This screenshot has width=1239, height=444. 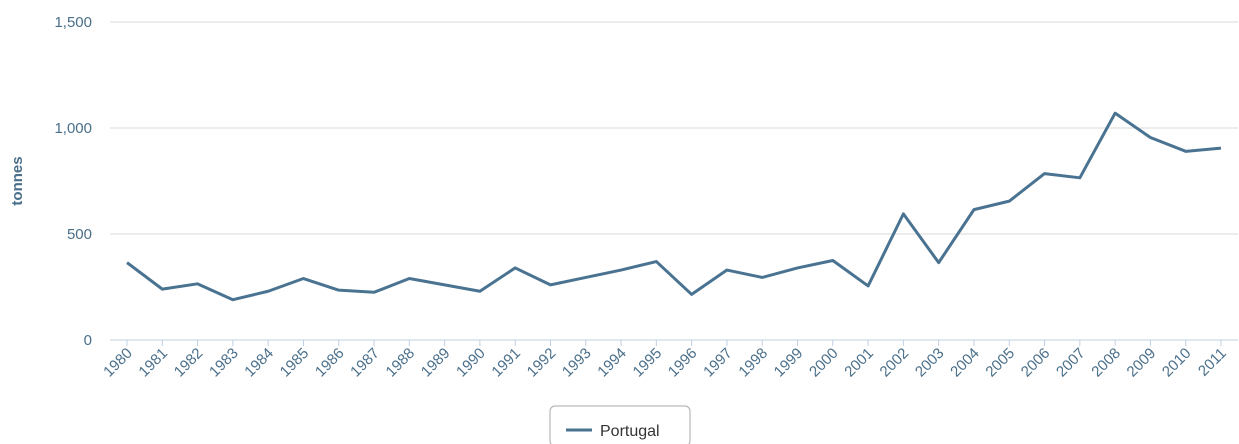 I want to click on x-tick-label: 1991, so click(x=506, y=363).